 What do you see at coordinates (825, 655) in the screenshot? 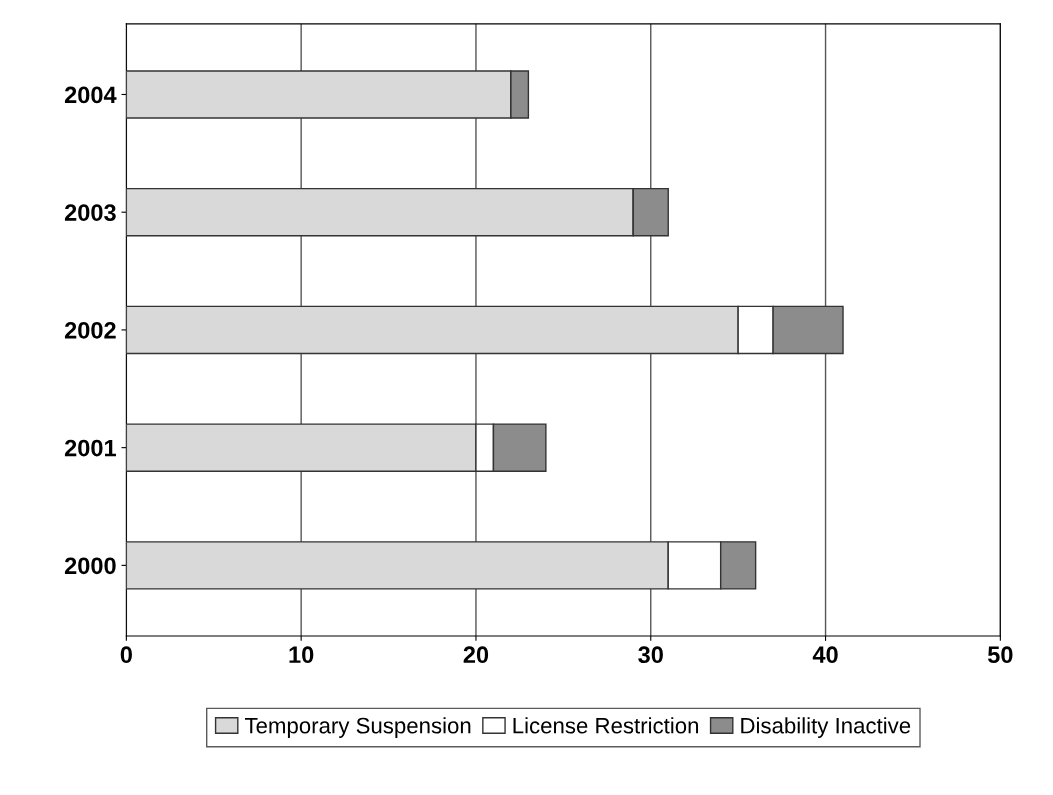
I see `x-tick-label: 40` at bounding box center [825, 655].